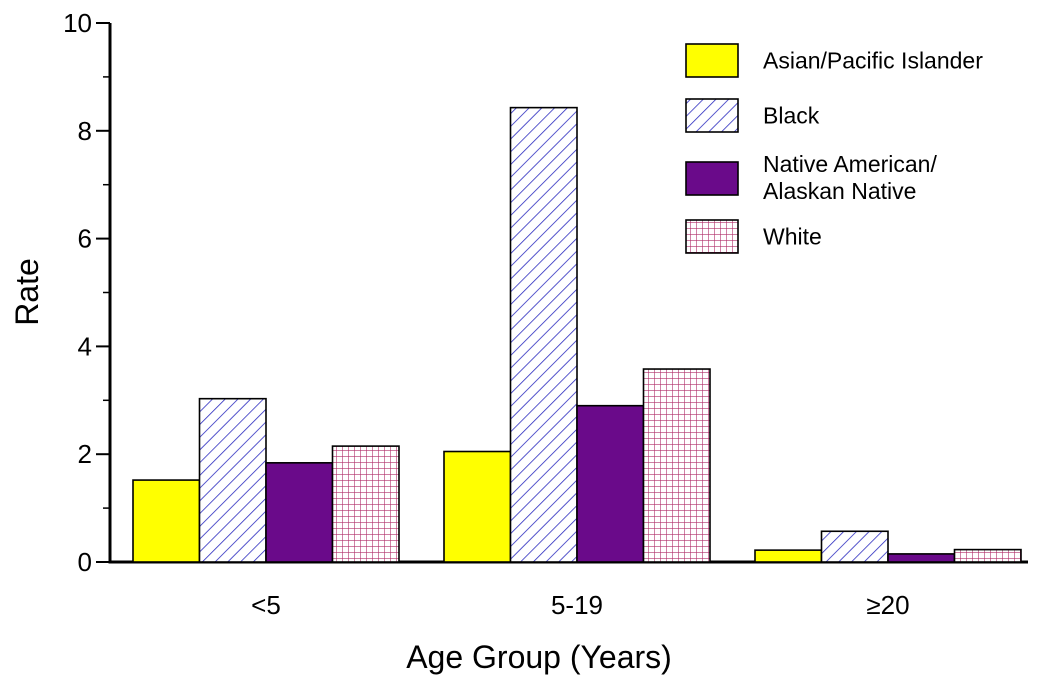 This screenshot has width=1039, height=679. I want to click on y-axis-label: Rate, so click(27, 292).